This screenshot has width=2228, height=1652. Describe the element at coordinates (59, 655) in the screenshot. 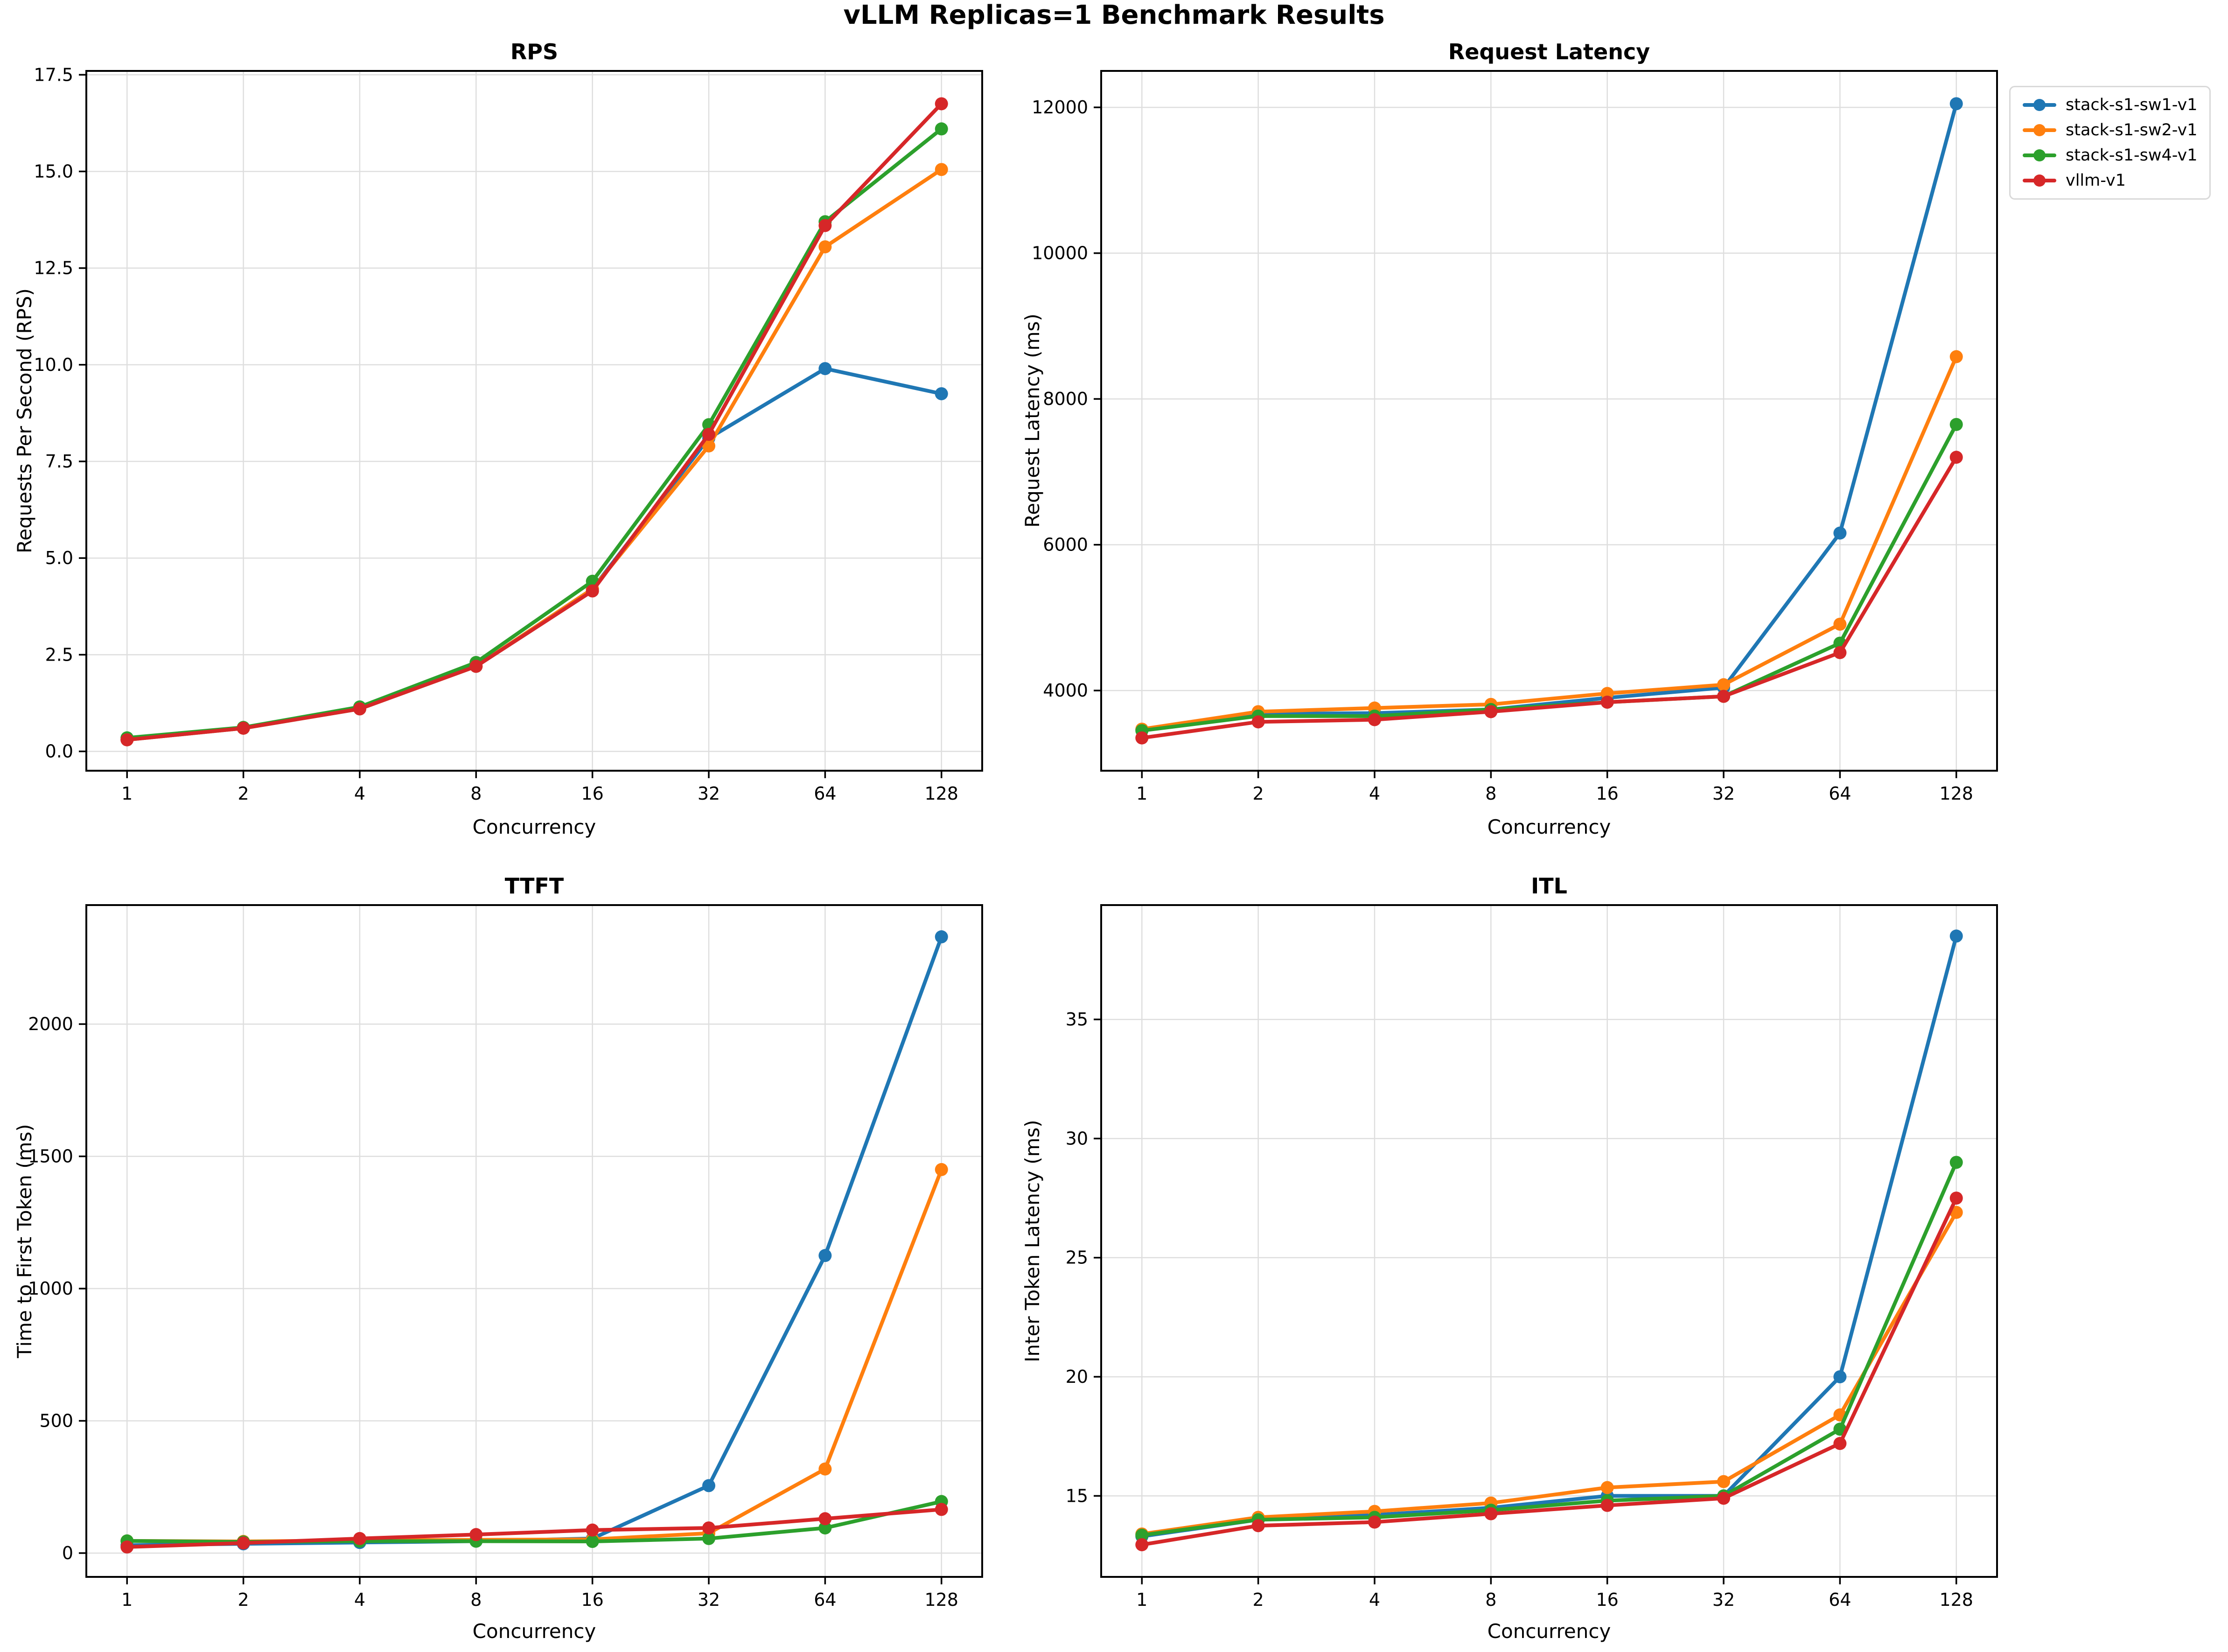

I see `svg-text: 2.5` at that location.